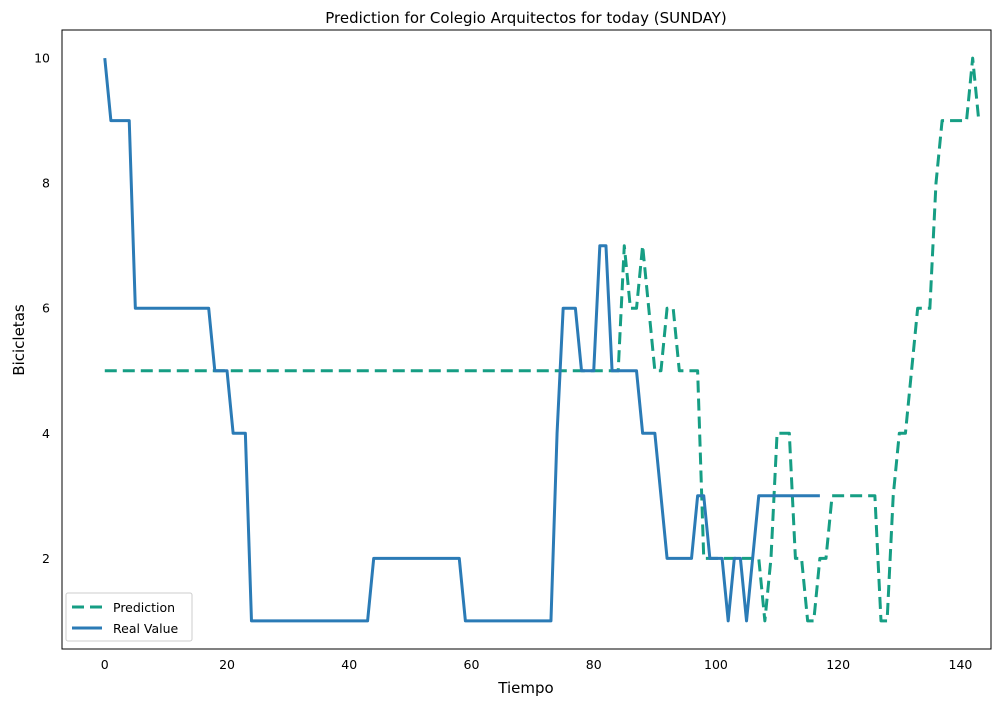  I want to click on y-tick-label: 4, so click(46, 433).